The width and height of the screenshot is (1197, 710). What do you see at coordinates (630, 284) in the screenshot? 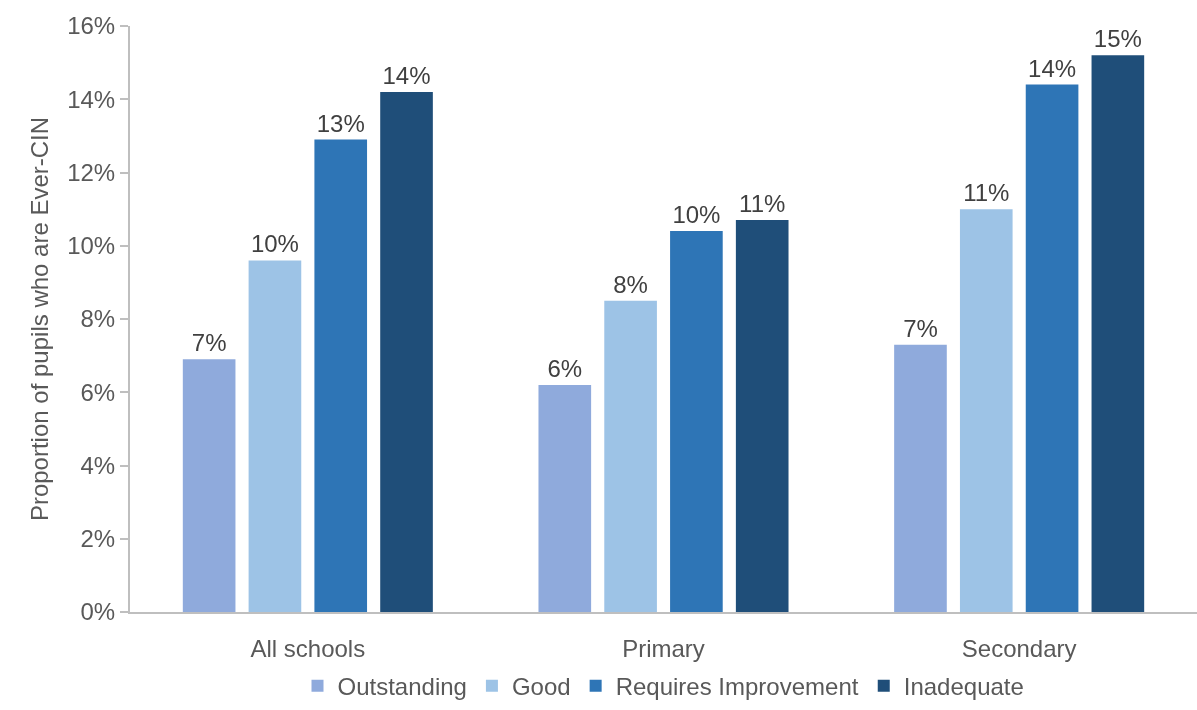
I see `data-label: 8%` at bounding box center [630, 284].